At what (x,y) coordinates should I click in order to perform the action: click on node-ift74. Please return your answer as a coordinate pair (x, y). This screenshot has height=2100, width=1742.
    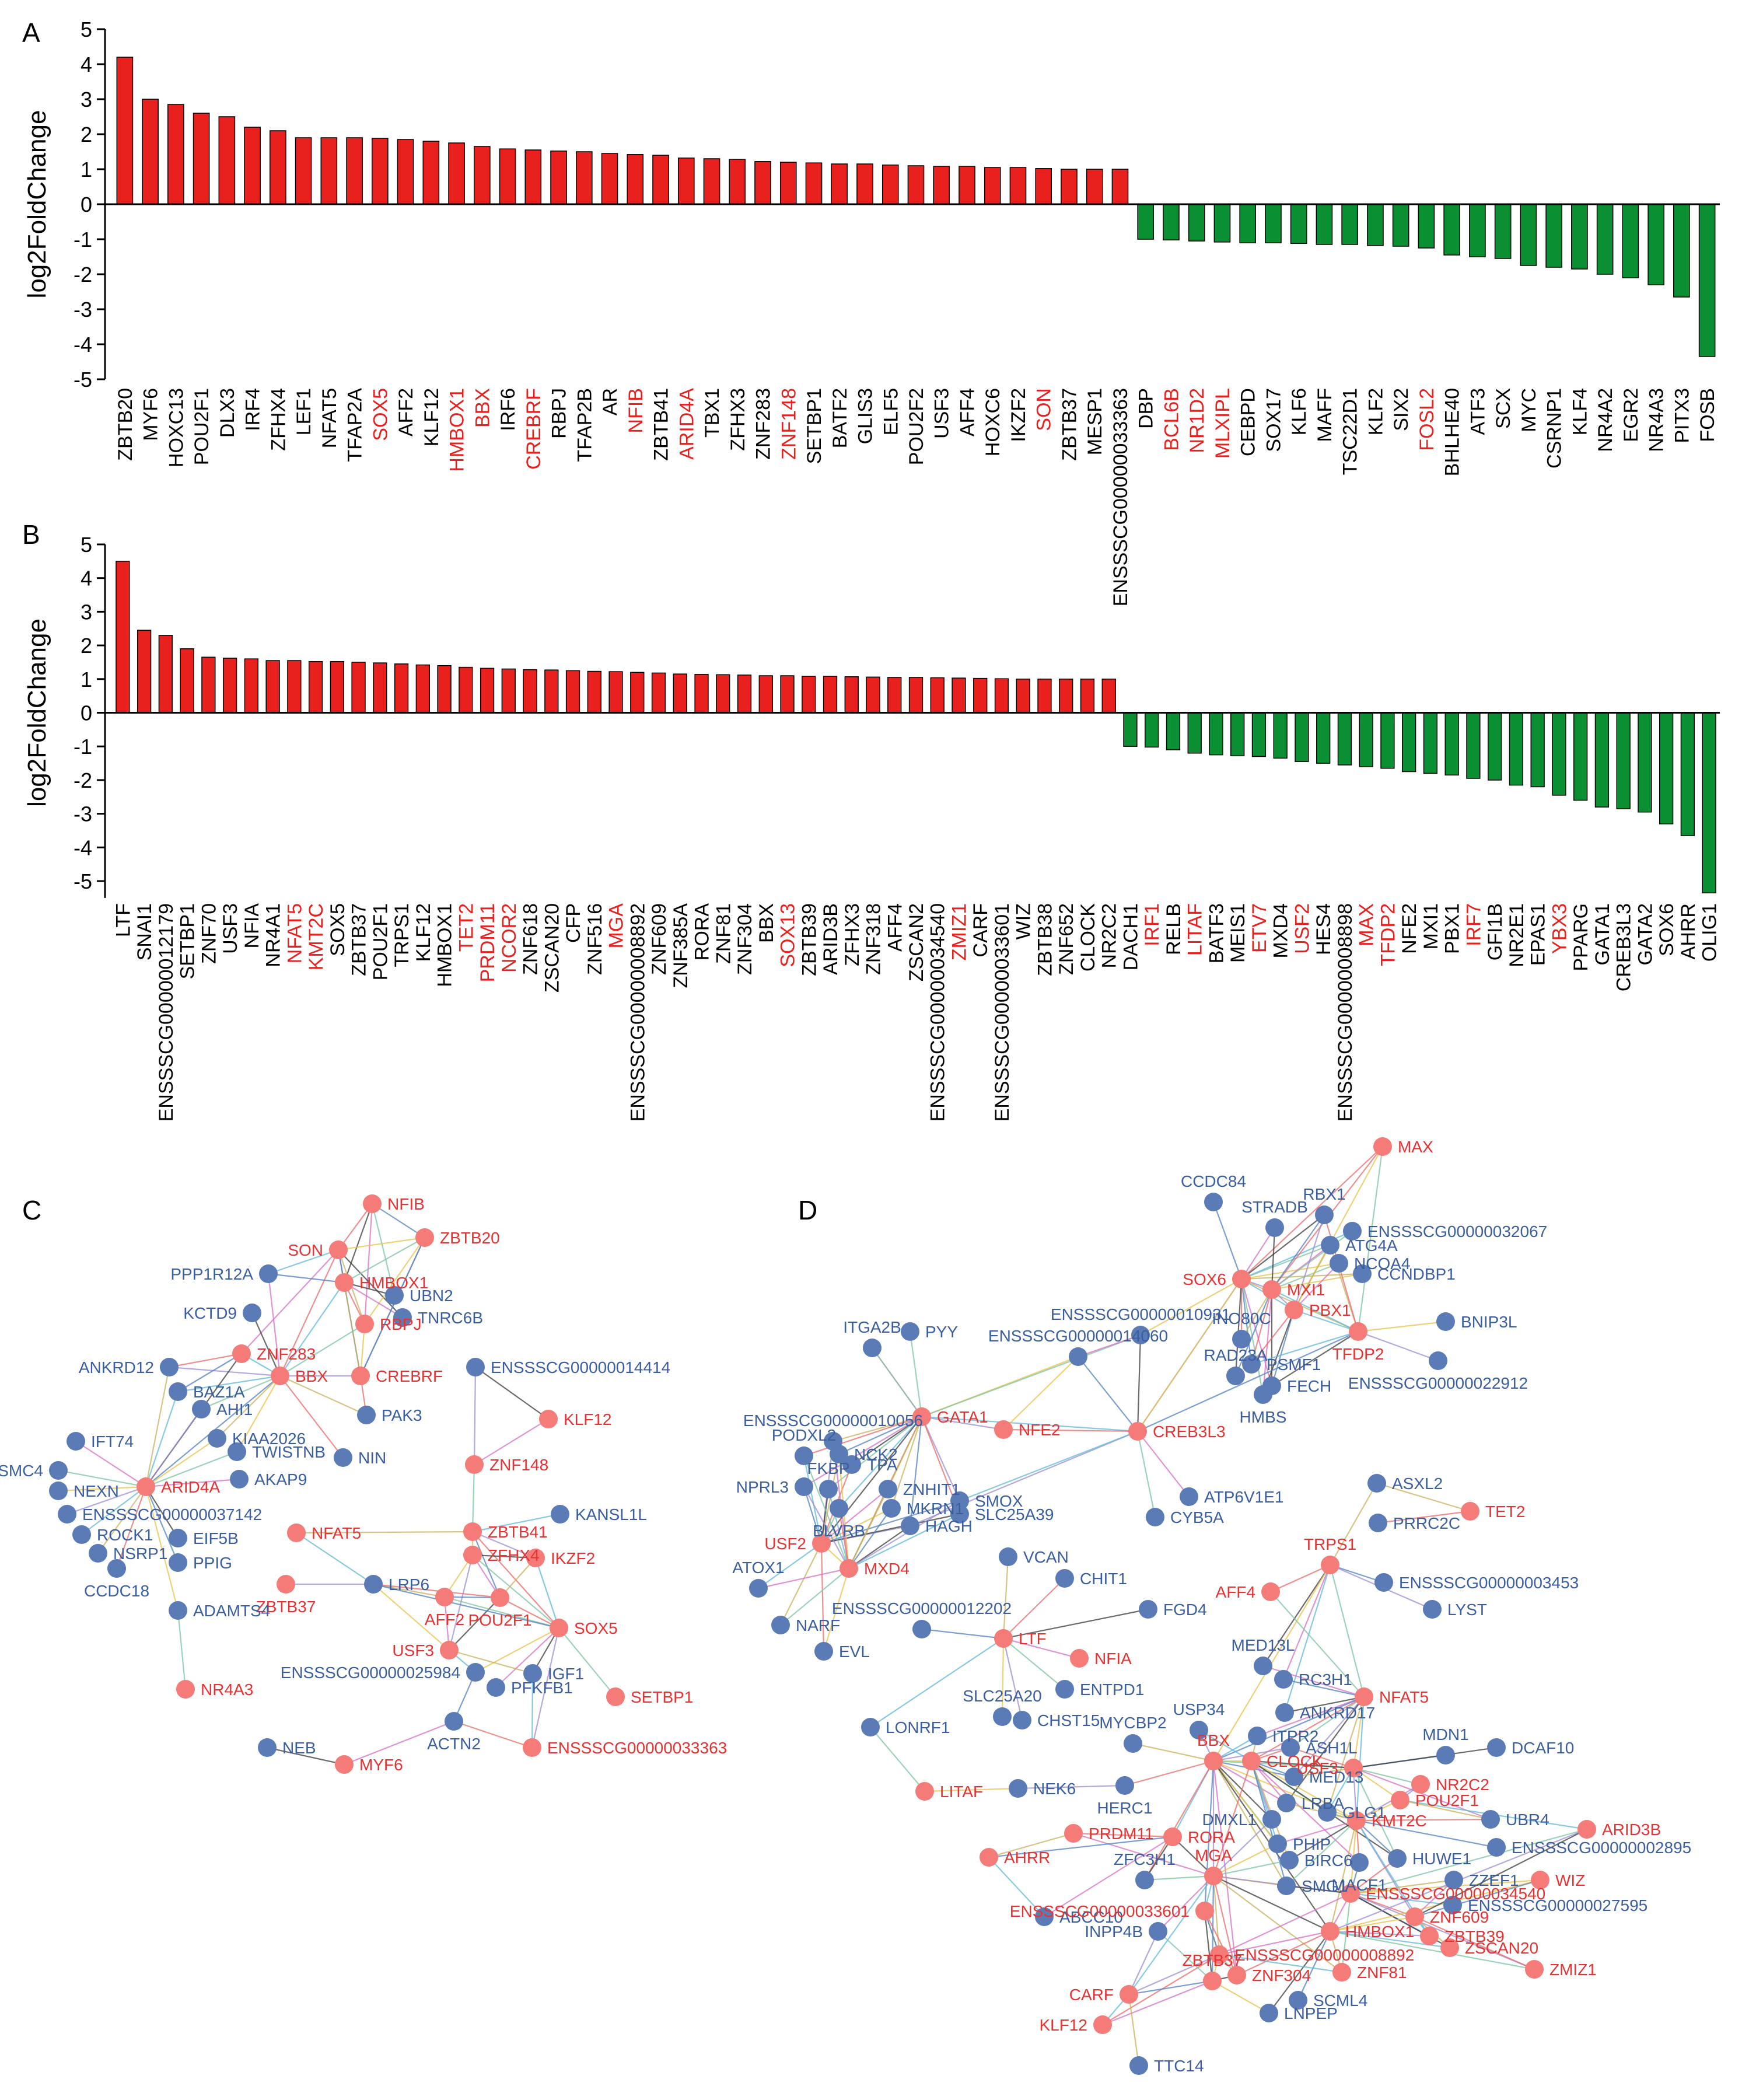
    Looking at the image, I should click on (76, 1441).